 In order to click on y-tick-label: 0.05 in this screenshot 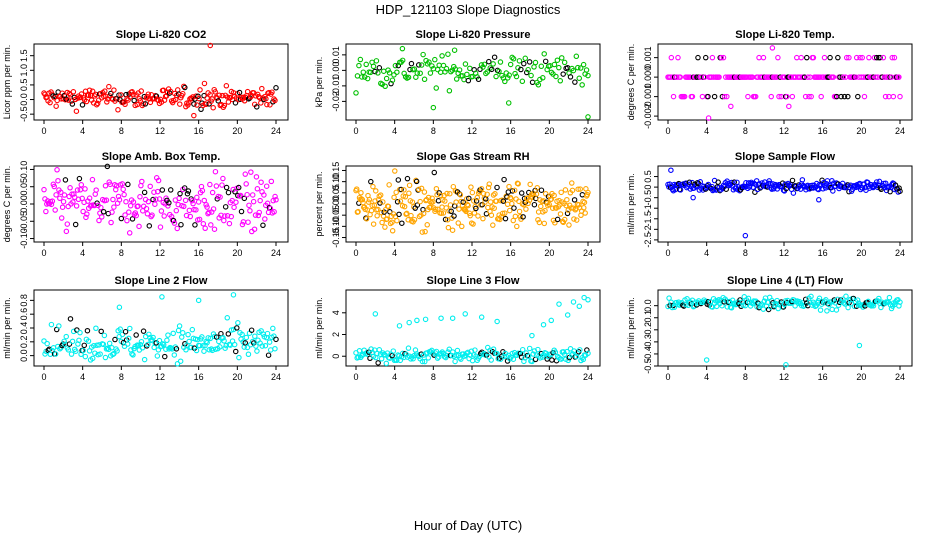, I will do `click(336, 193)`.